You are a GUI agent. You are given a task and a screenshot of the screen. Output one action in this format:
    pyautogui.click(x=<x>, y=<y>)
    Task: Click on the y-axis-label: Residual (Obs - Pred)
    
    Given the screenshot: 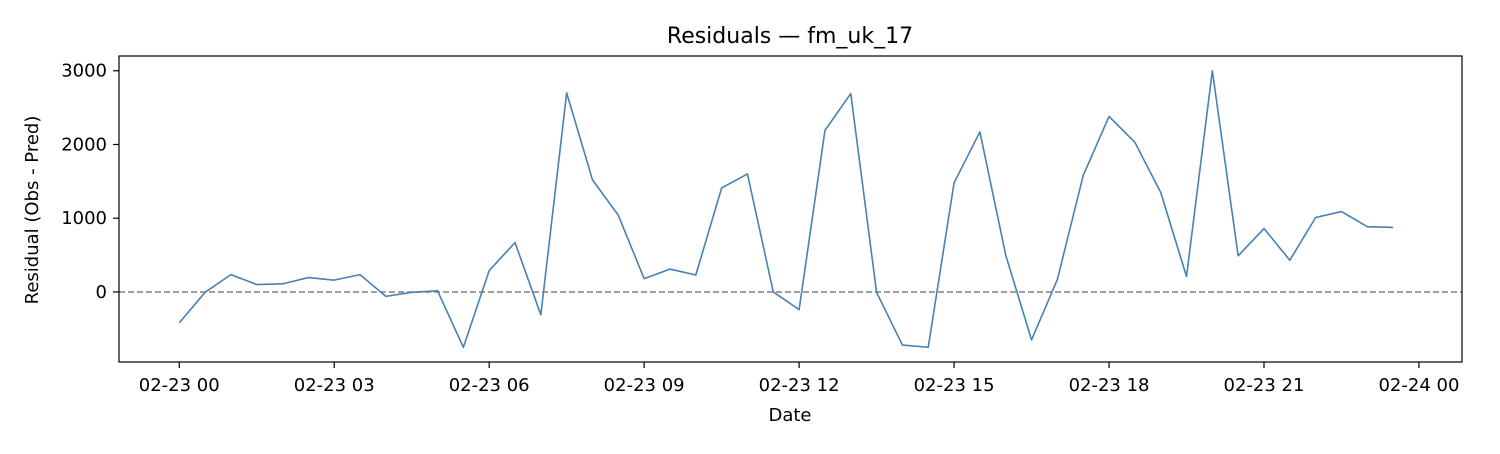 What is the action you would take?
    pyautogui.click(x=32, y=210)
    